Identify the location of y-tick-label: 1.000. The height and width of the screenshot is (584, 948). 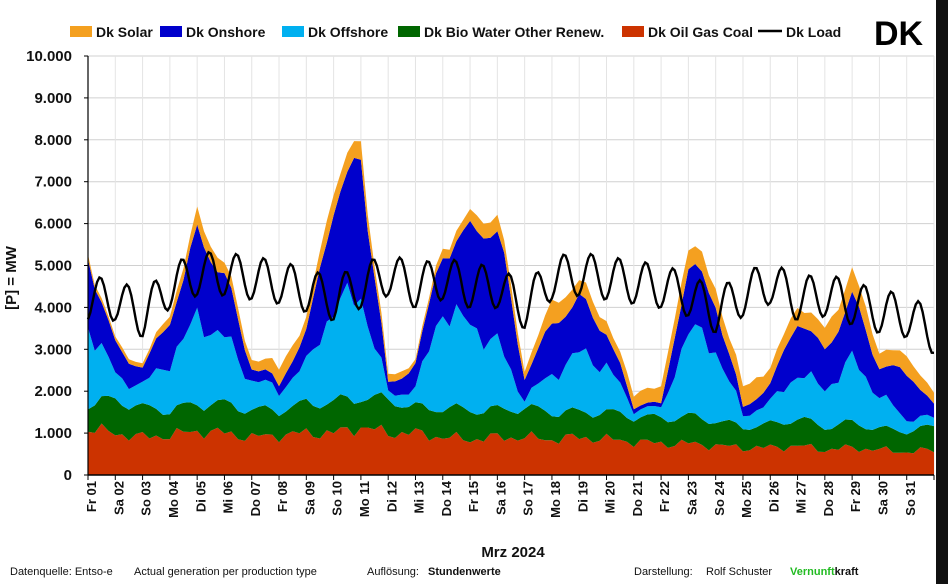
(53, 433).